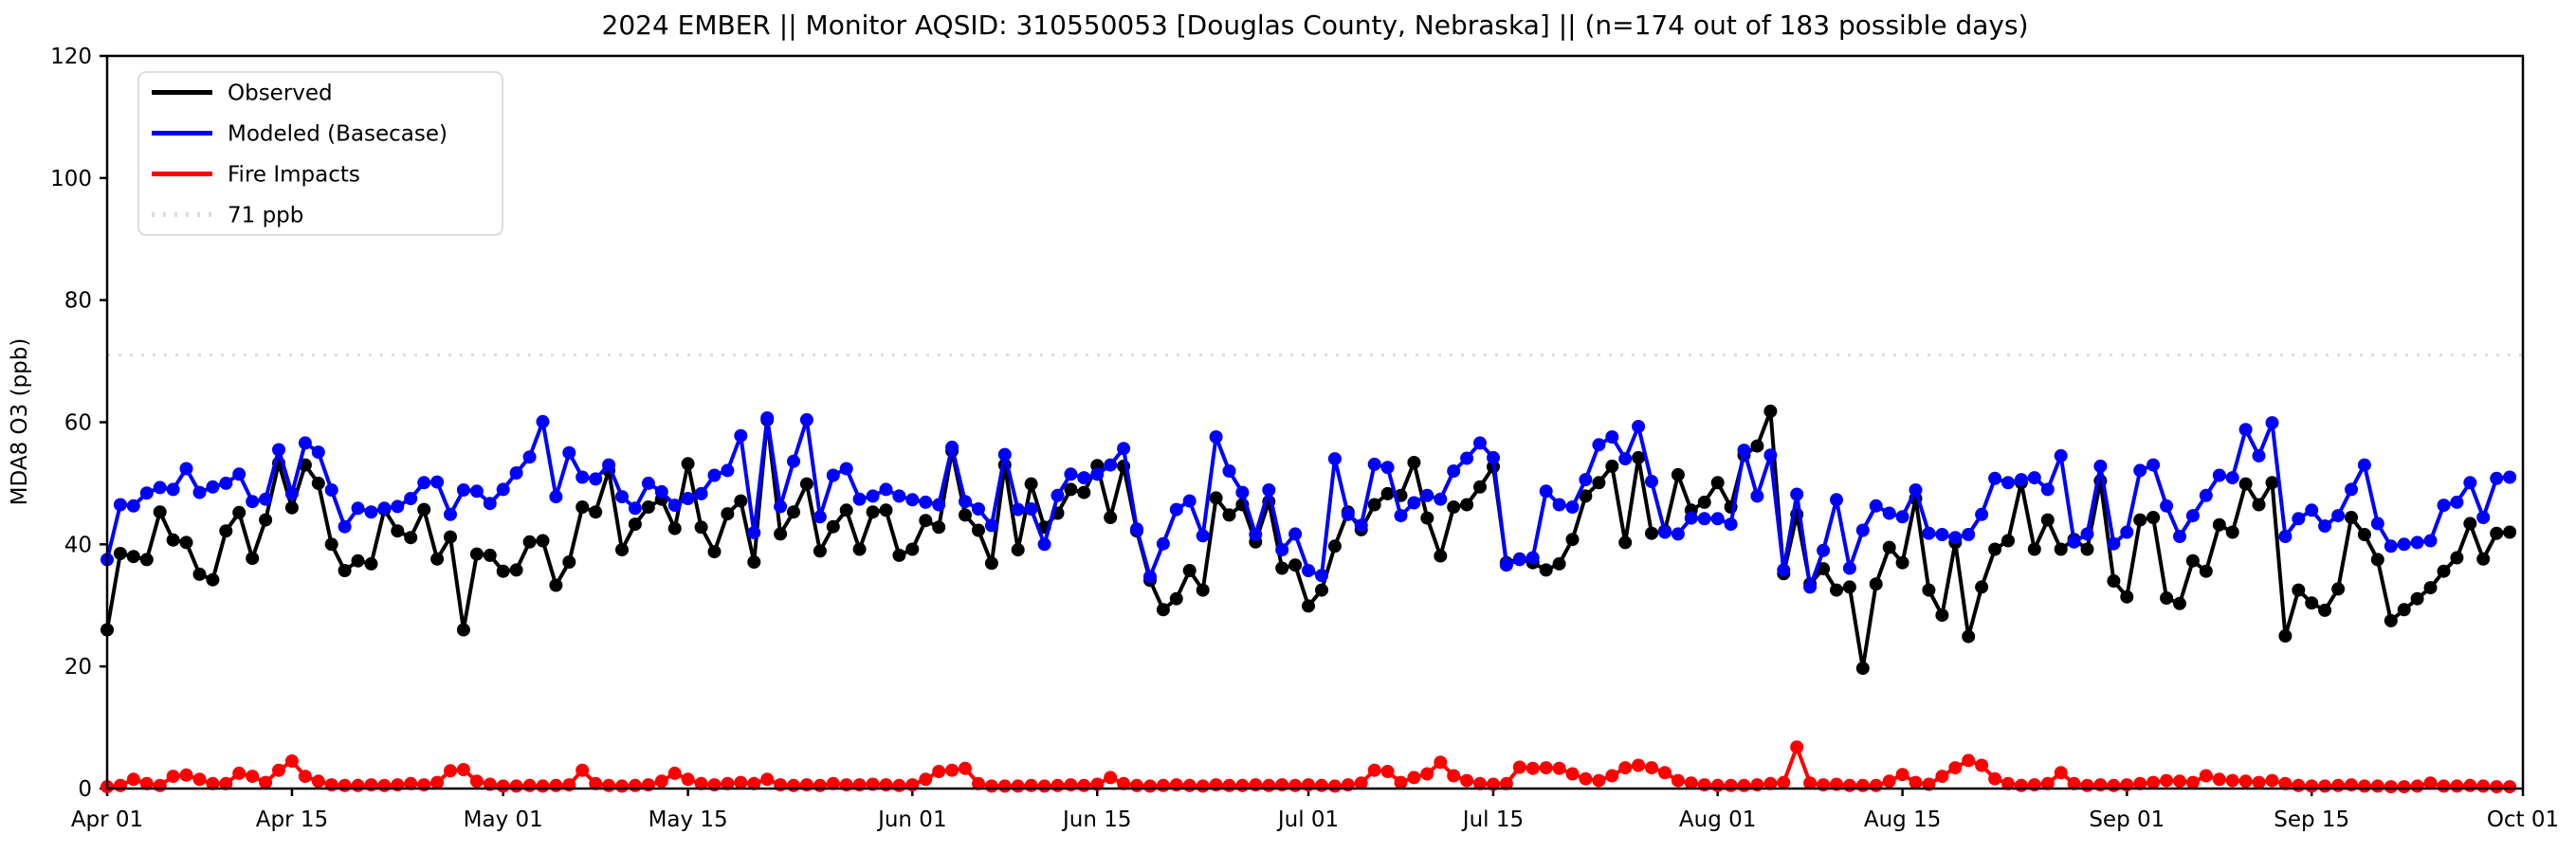 The image size is (2576, 853). I want to click on x-tick-label: Jul 01, so click(1307, 820).